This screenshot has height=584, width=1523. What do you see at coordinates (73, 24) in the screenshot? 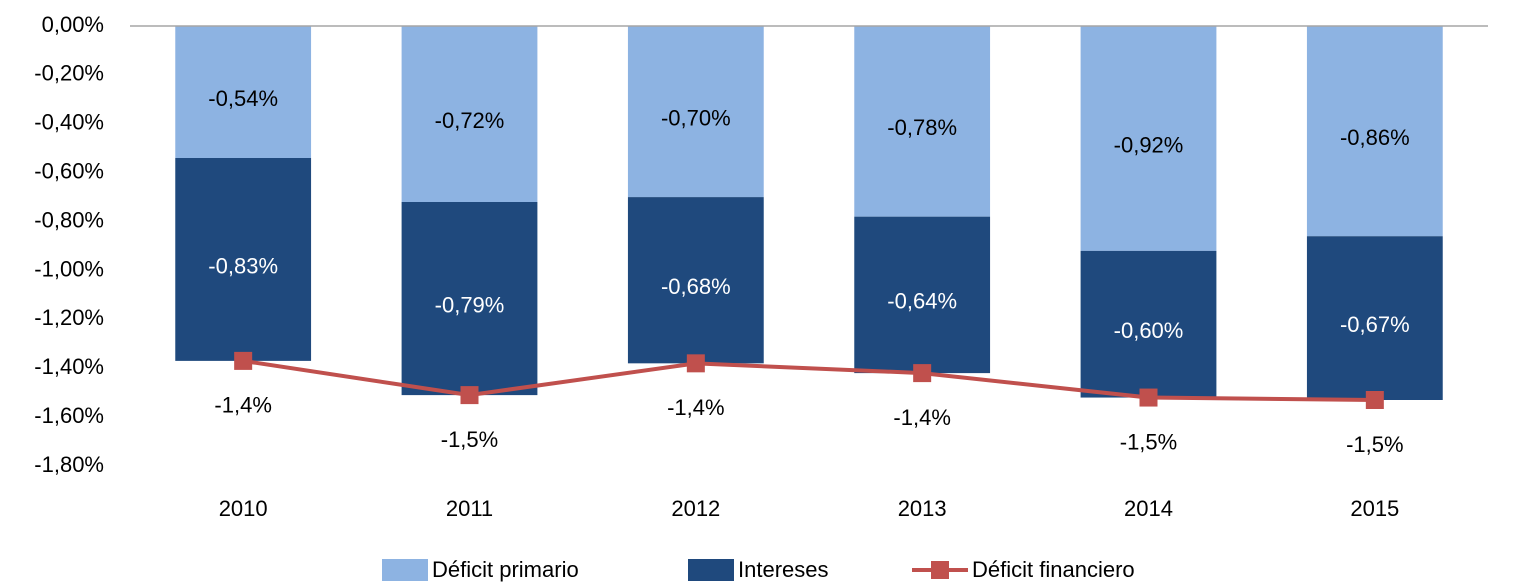
I see `y-tick-label: 0,00%` at bounding box center [73, 24].